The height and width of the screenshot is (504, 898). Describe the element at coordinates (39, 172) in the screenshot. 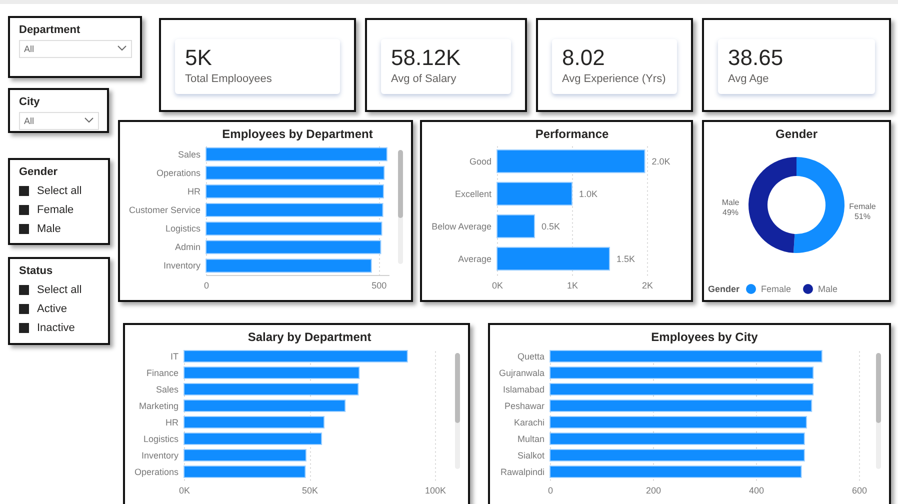

I see `text: Gender` at that location.